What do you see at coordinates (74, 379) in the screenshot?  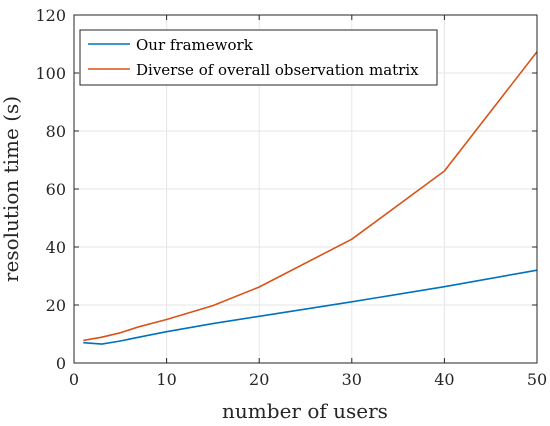 I see `x-tick-label: 0` at bounding box center [74, 379].